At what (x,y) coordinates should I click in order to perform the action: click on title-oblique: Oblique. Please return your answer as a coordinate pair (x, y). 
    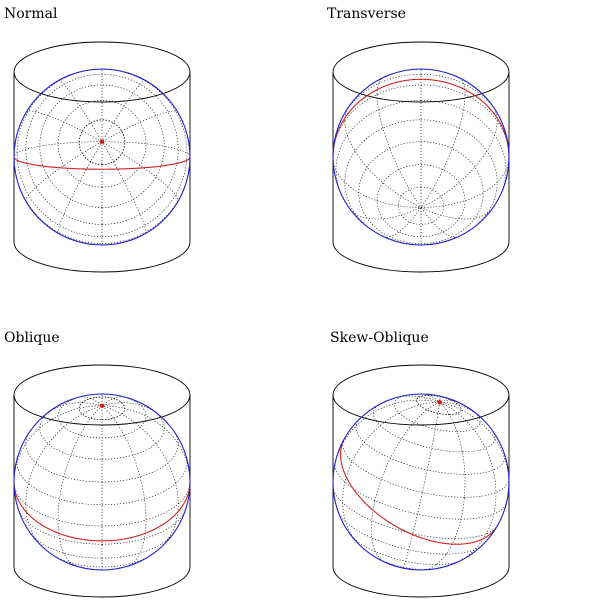
    Looking at the image, I should click on (32, 338).